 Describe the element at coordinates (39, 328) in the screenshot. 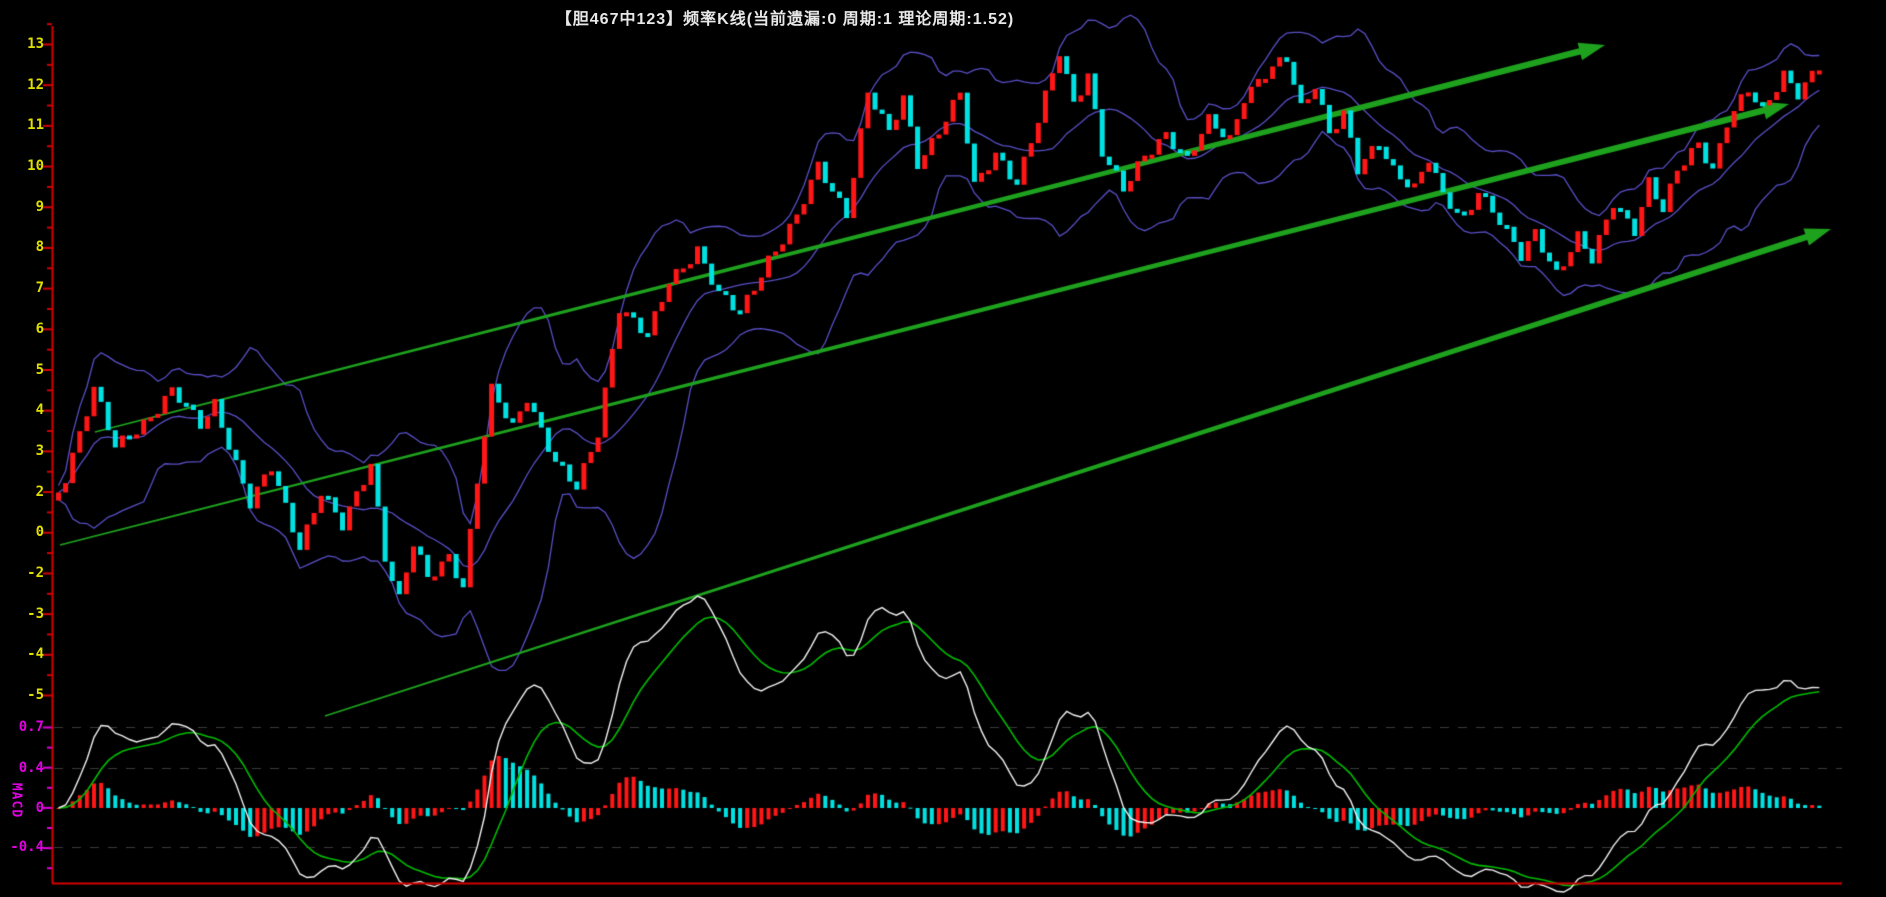

I see `y-axis-label: 6` at that location.